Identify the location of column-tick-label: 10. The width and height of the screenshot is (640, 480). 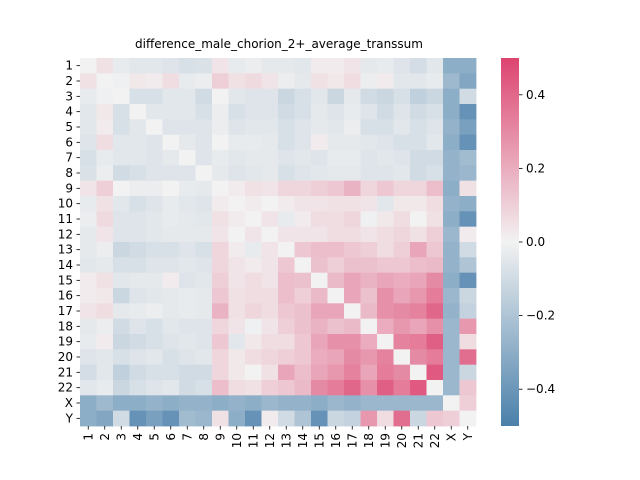
(237, 440).